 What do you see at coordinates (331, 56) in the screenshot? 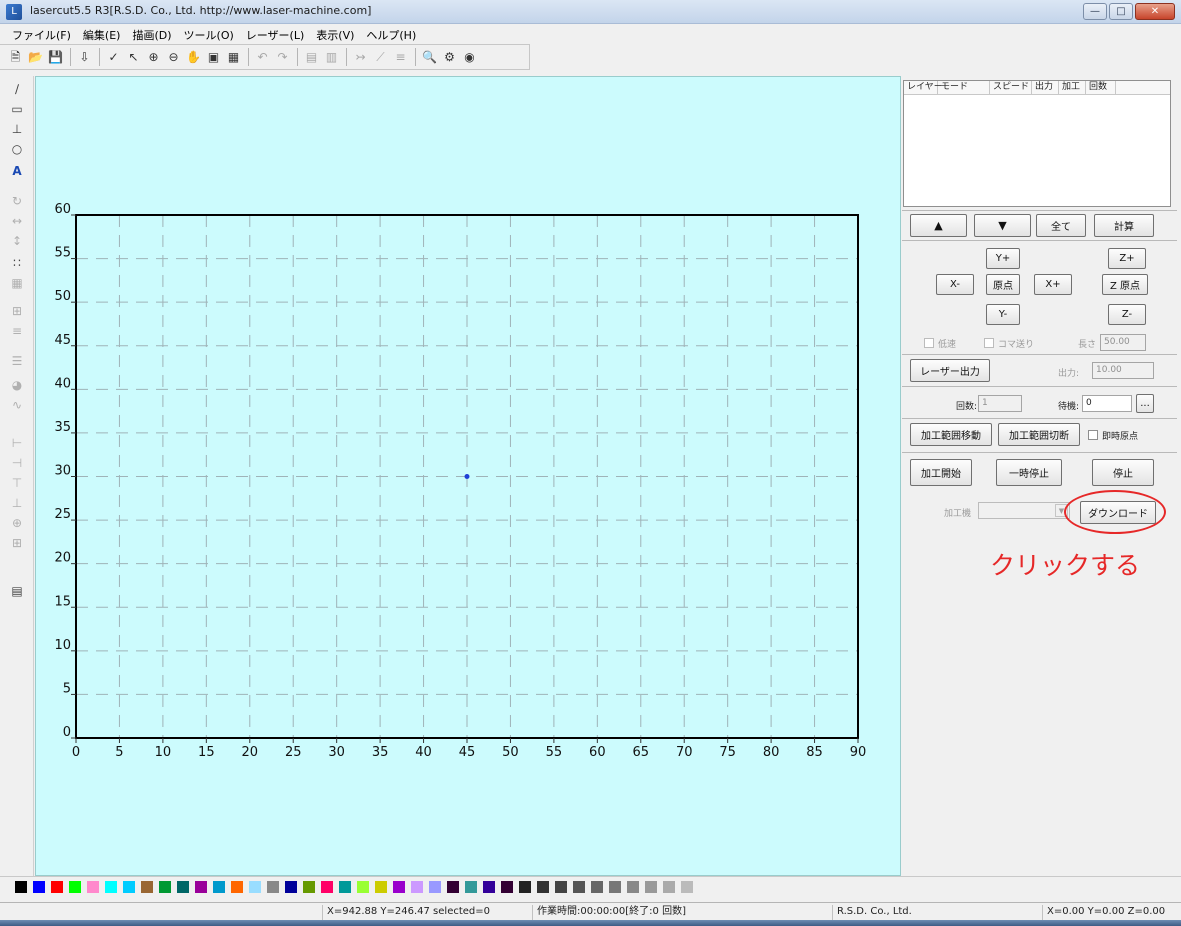
I see `align-right-icon: ▥` at bounding box center [331, 56].